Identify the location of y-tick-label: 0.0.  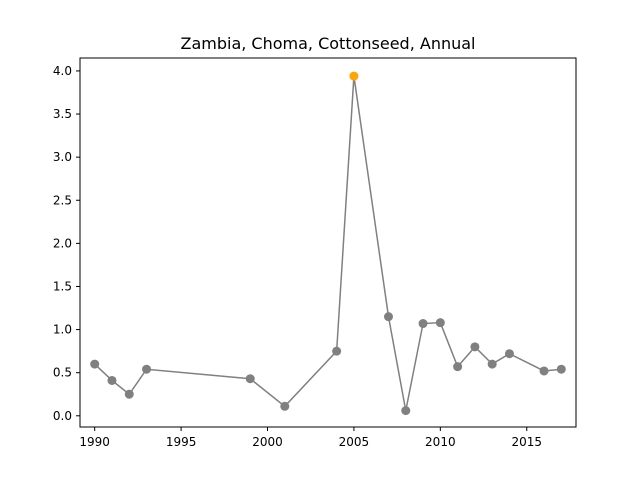
(62, 416).